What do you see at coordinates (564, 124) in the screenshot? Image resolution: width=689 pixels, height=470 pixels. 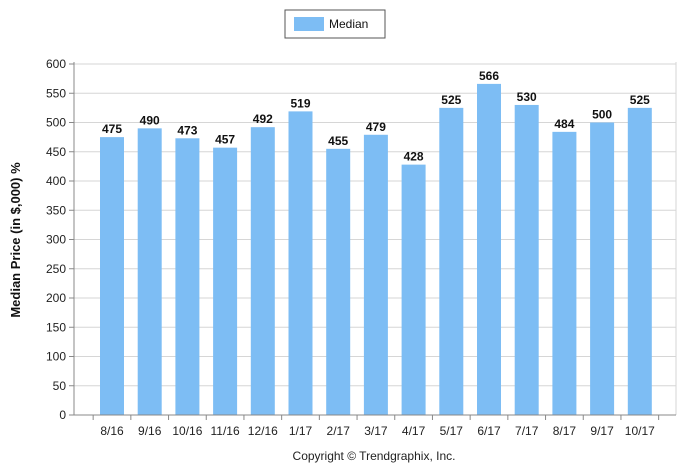 I see `data-label: 484` at bounding box center [564, 124].